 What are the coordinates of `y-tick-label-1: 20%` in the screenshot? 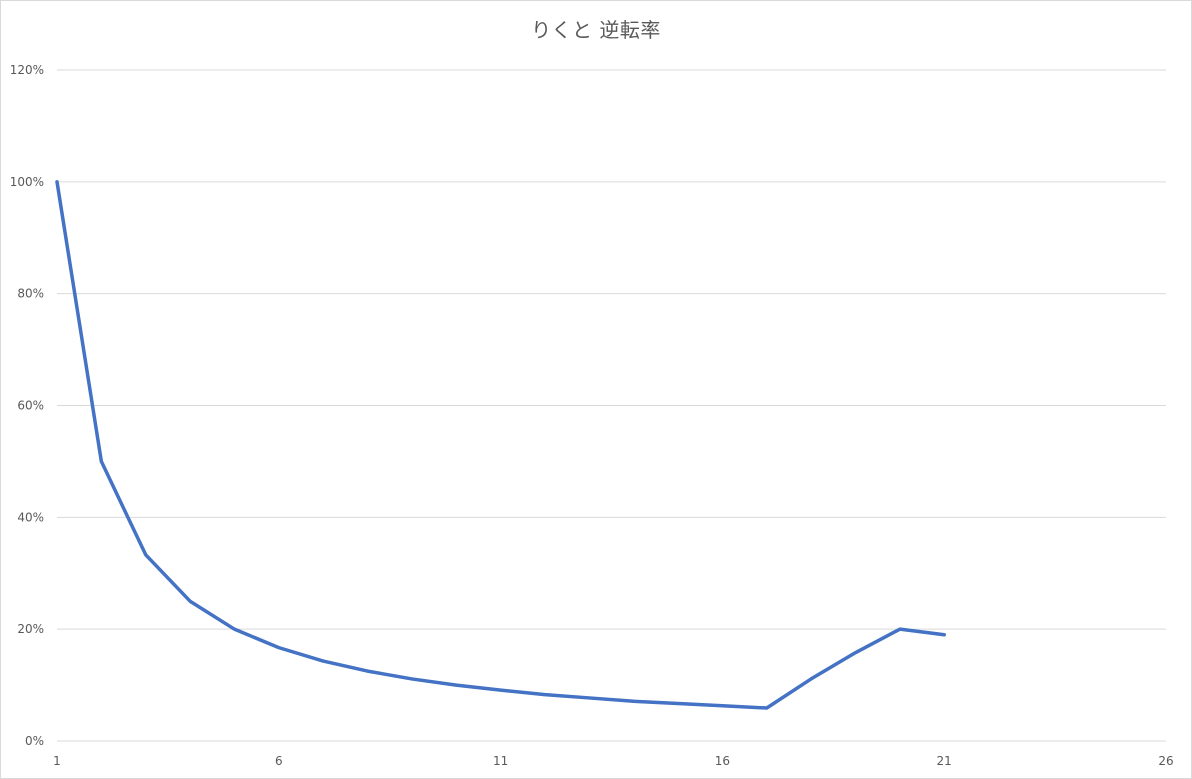 It's located at (30, 629).